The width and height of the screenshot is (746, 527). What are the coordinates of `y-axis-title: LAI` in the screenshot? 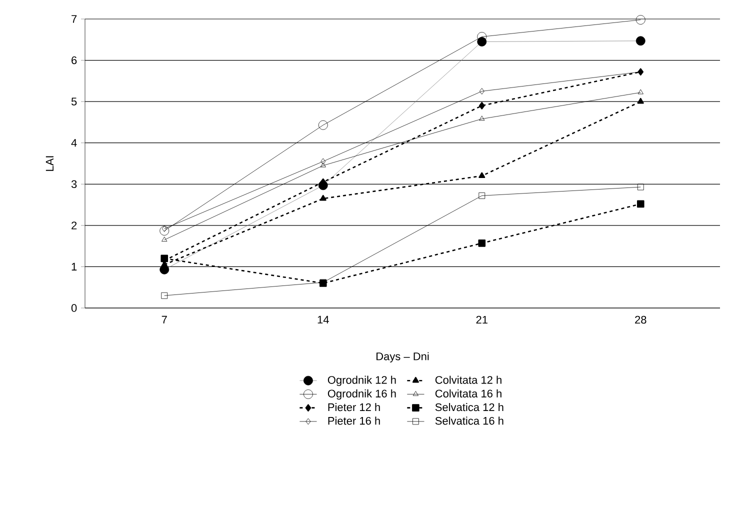 It's located at (50, 163).